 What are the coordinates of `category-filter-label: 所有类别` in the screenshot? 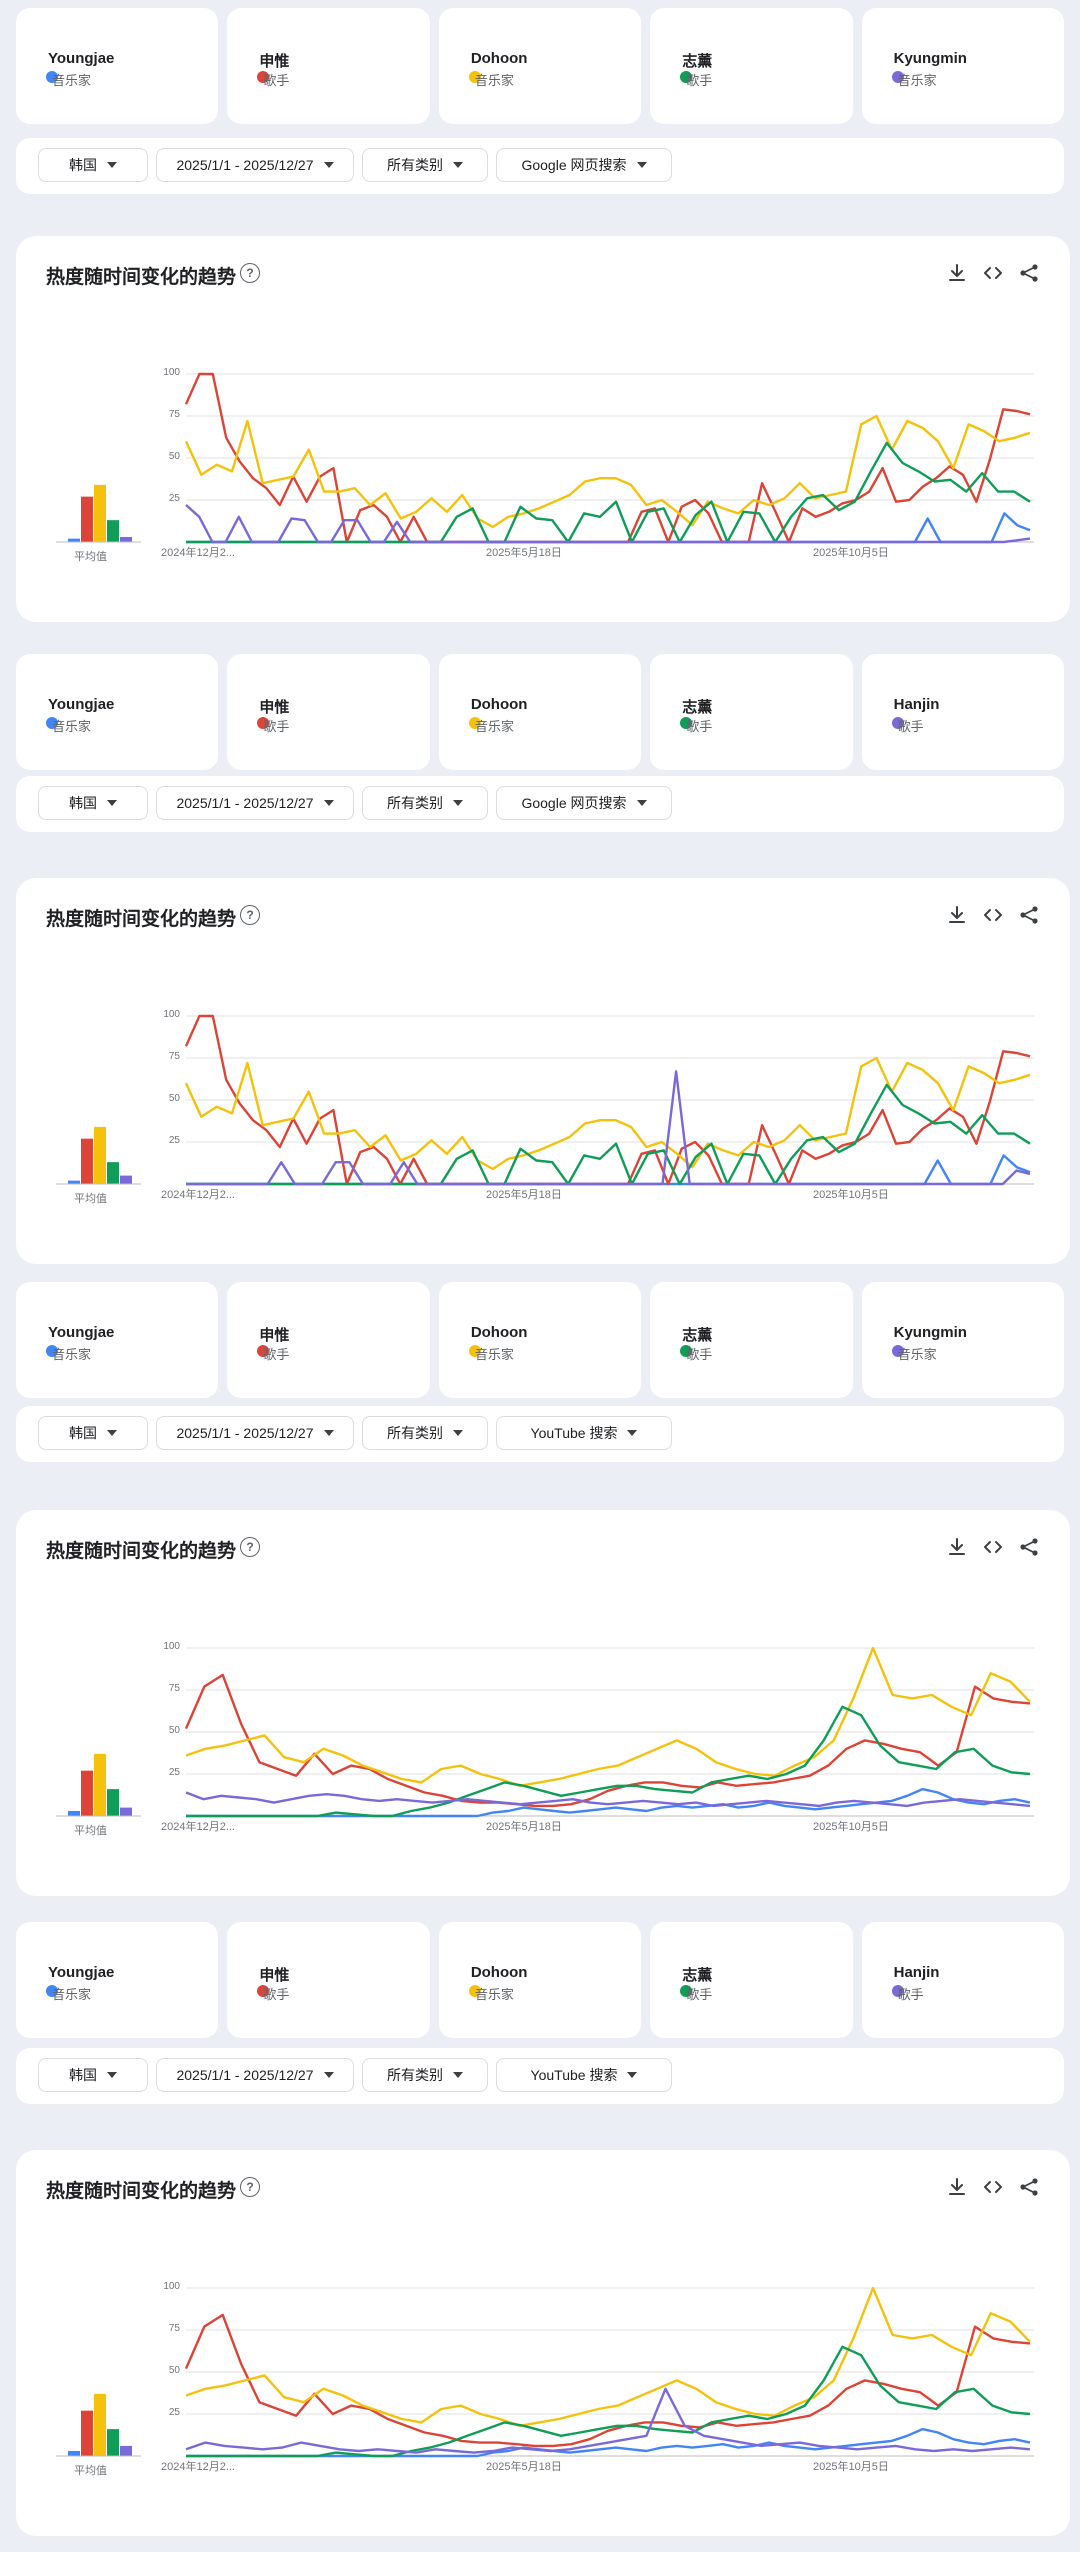 It's located at (415, 165).